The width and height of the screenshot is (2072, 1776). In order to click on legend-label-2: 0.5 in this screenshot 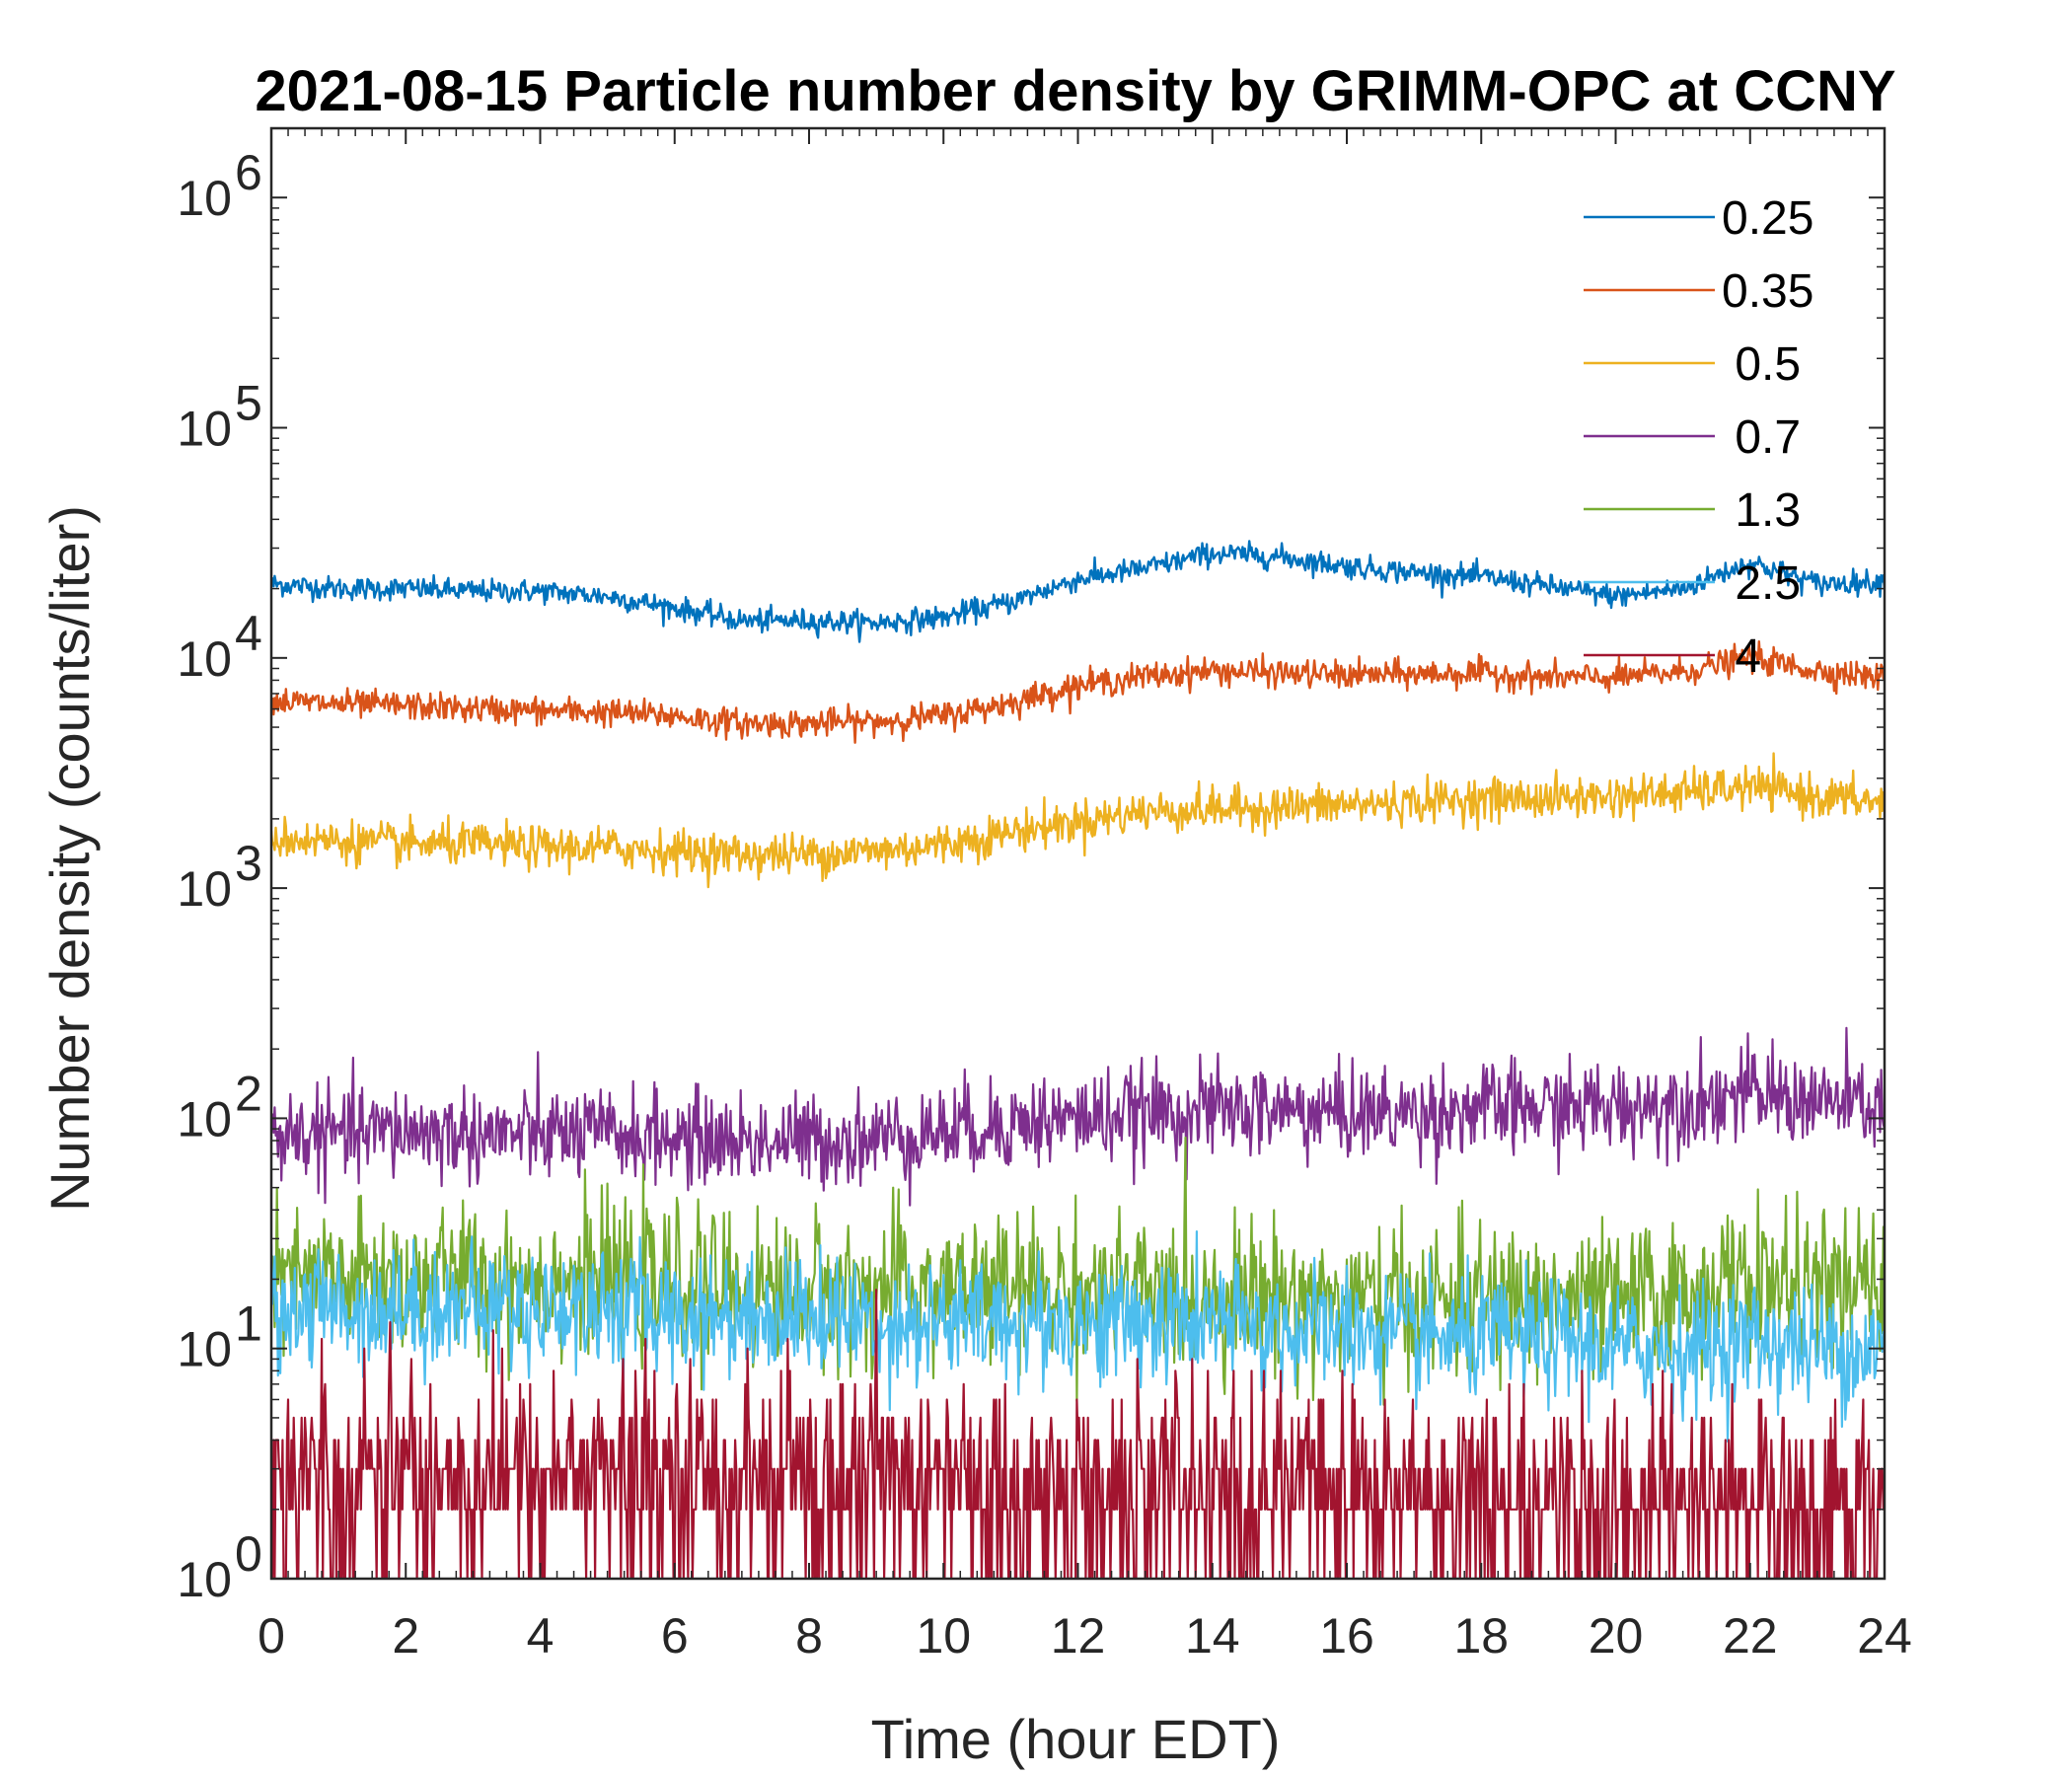, I will do `click(1762, 365)`.